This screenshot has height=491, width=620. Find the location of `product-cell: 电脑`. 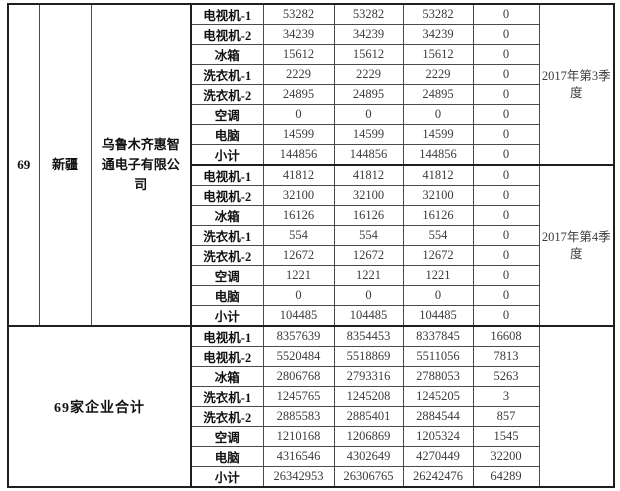

product-cell: 电脑 is located at coordinates (227, 456).